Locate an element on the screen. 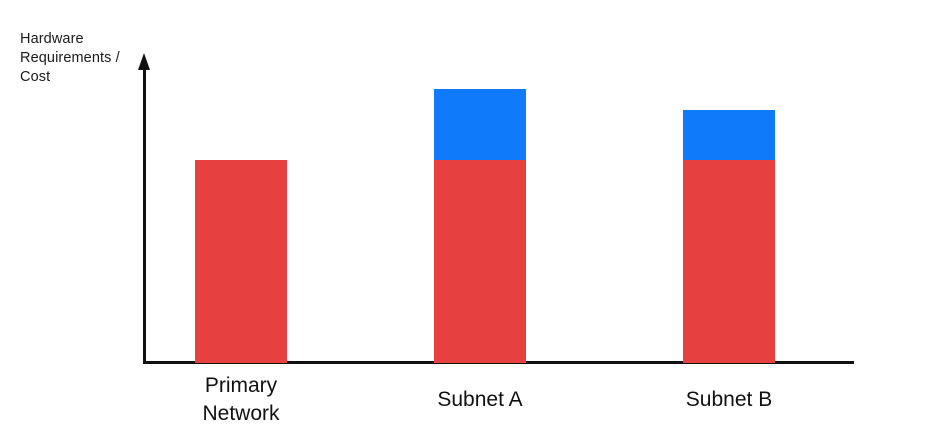  category-label: Primary Network is located at coordinates (241, 399).